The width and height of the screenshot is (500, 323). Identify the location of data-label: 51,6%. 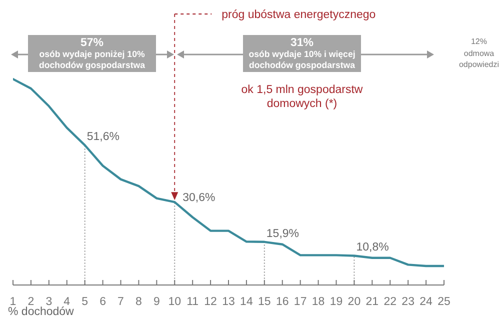
(103, 137).